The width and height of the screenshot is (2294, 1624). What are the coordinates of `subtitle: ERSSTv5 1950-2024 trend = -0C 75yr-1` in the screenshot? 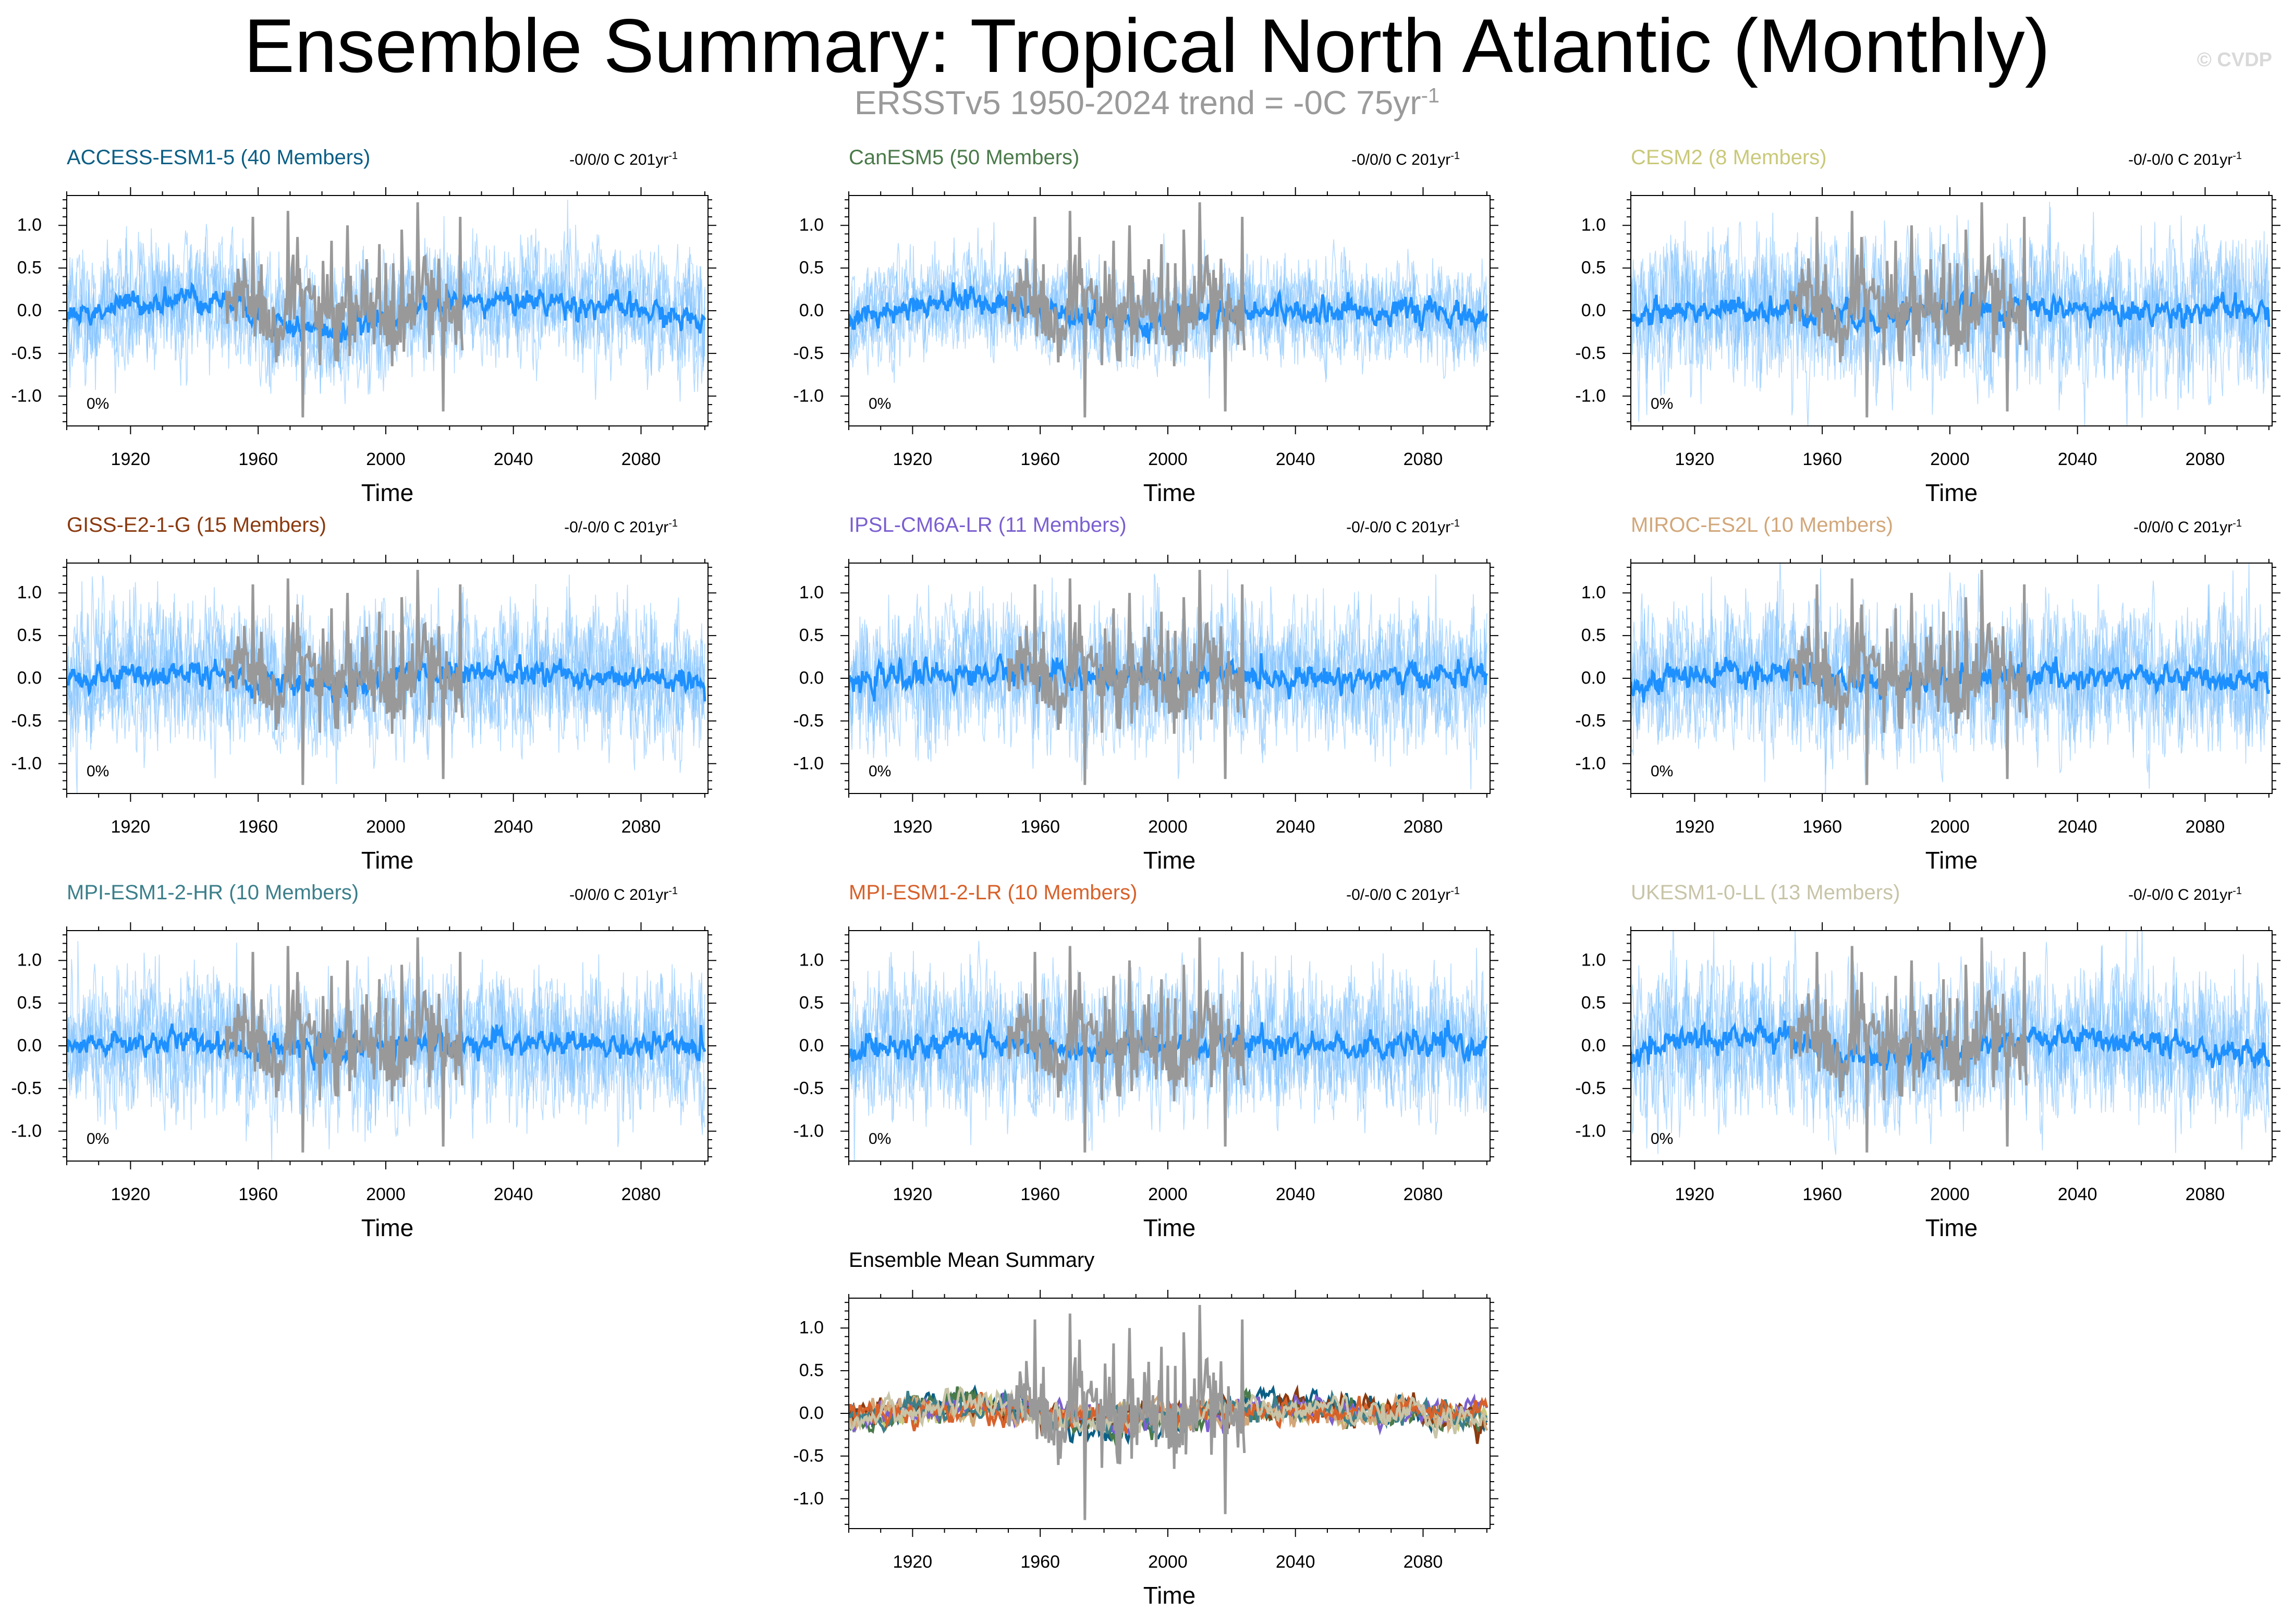 It's located at (1147, 102).